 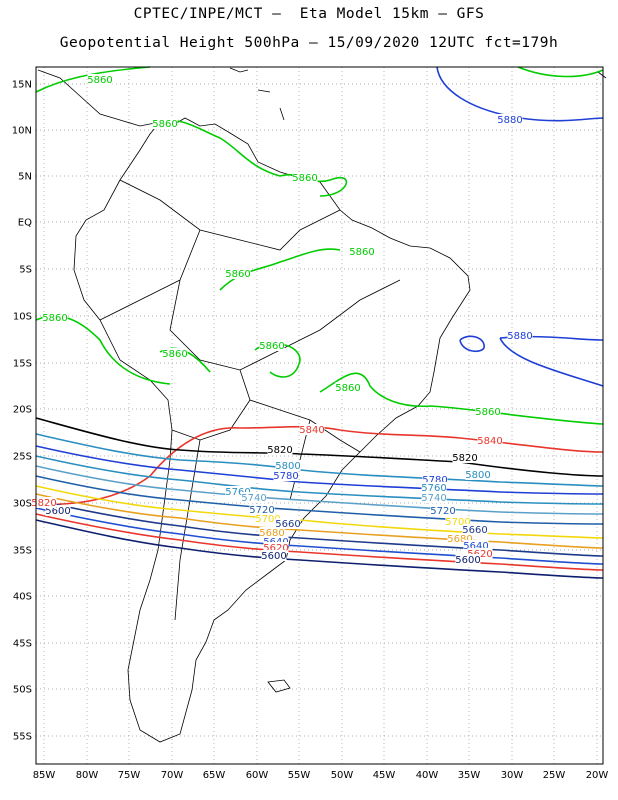 What do you see at coordinates (309, 14) in the screenshot?
I see `map-title-line-1: CPTEC/INPE/MCT – Eta Model 15km – GFS` at bounding box center [309, 14].